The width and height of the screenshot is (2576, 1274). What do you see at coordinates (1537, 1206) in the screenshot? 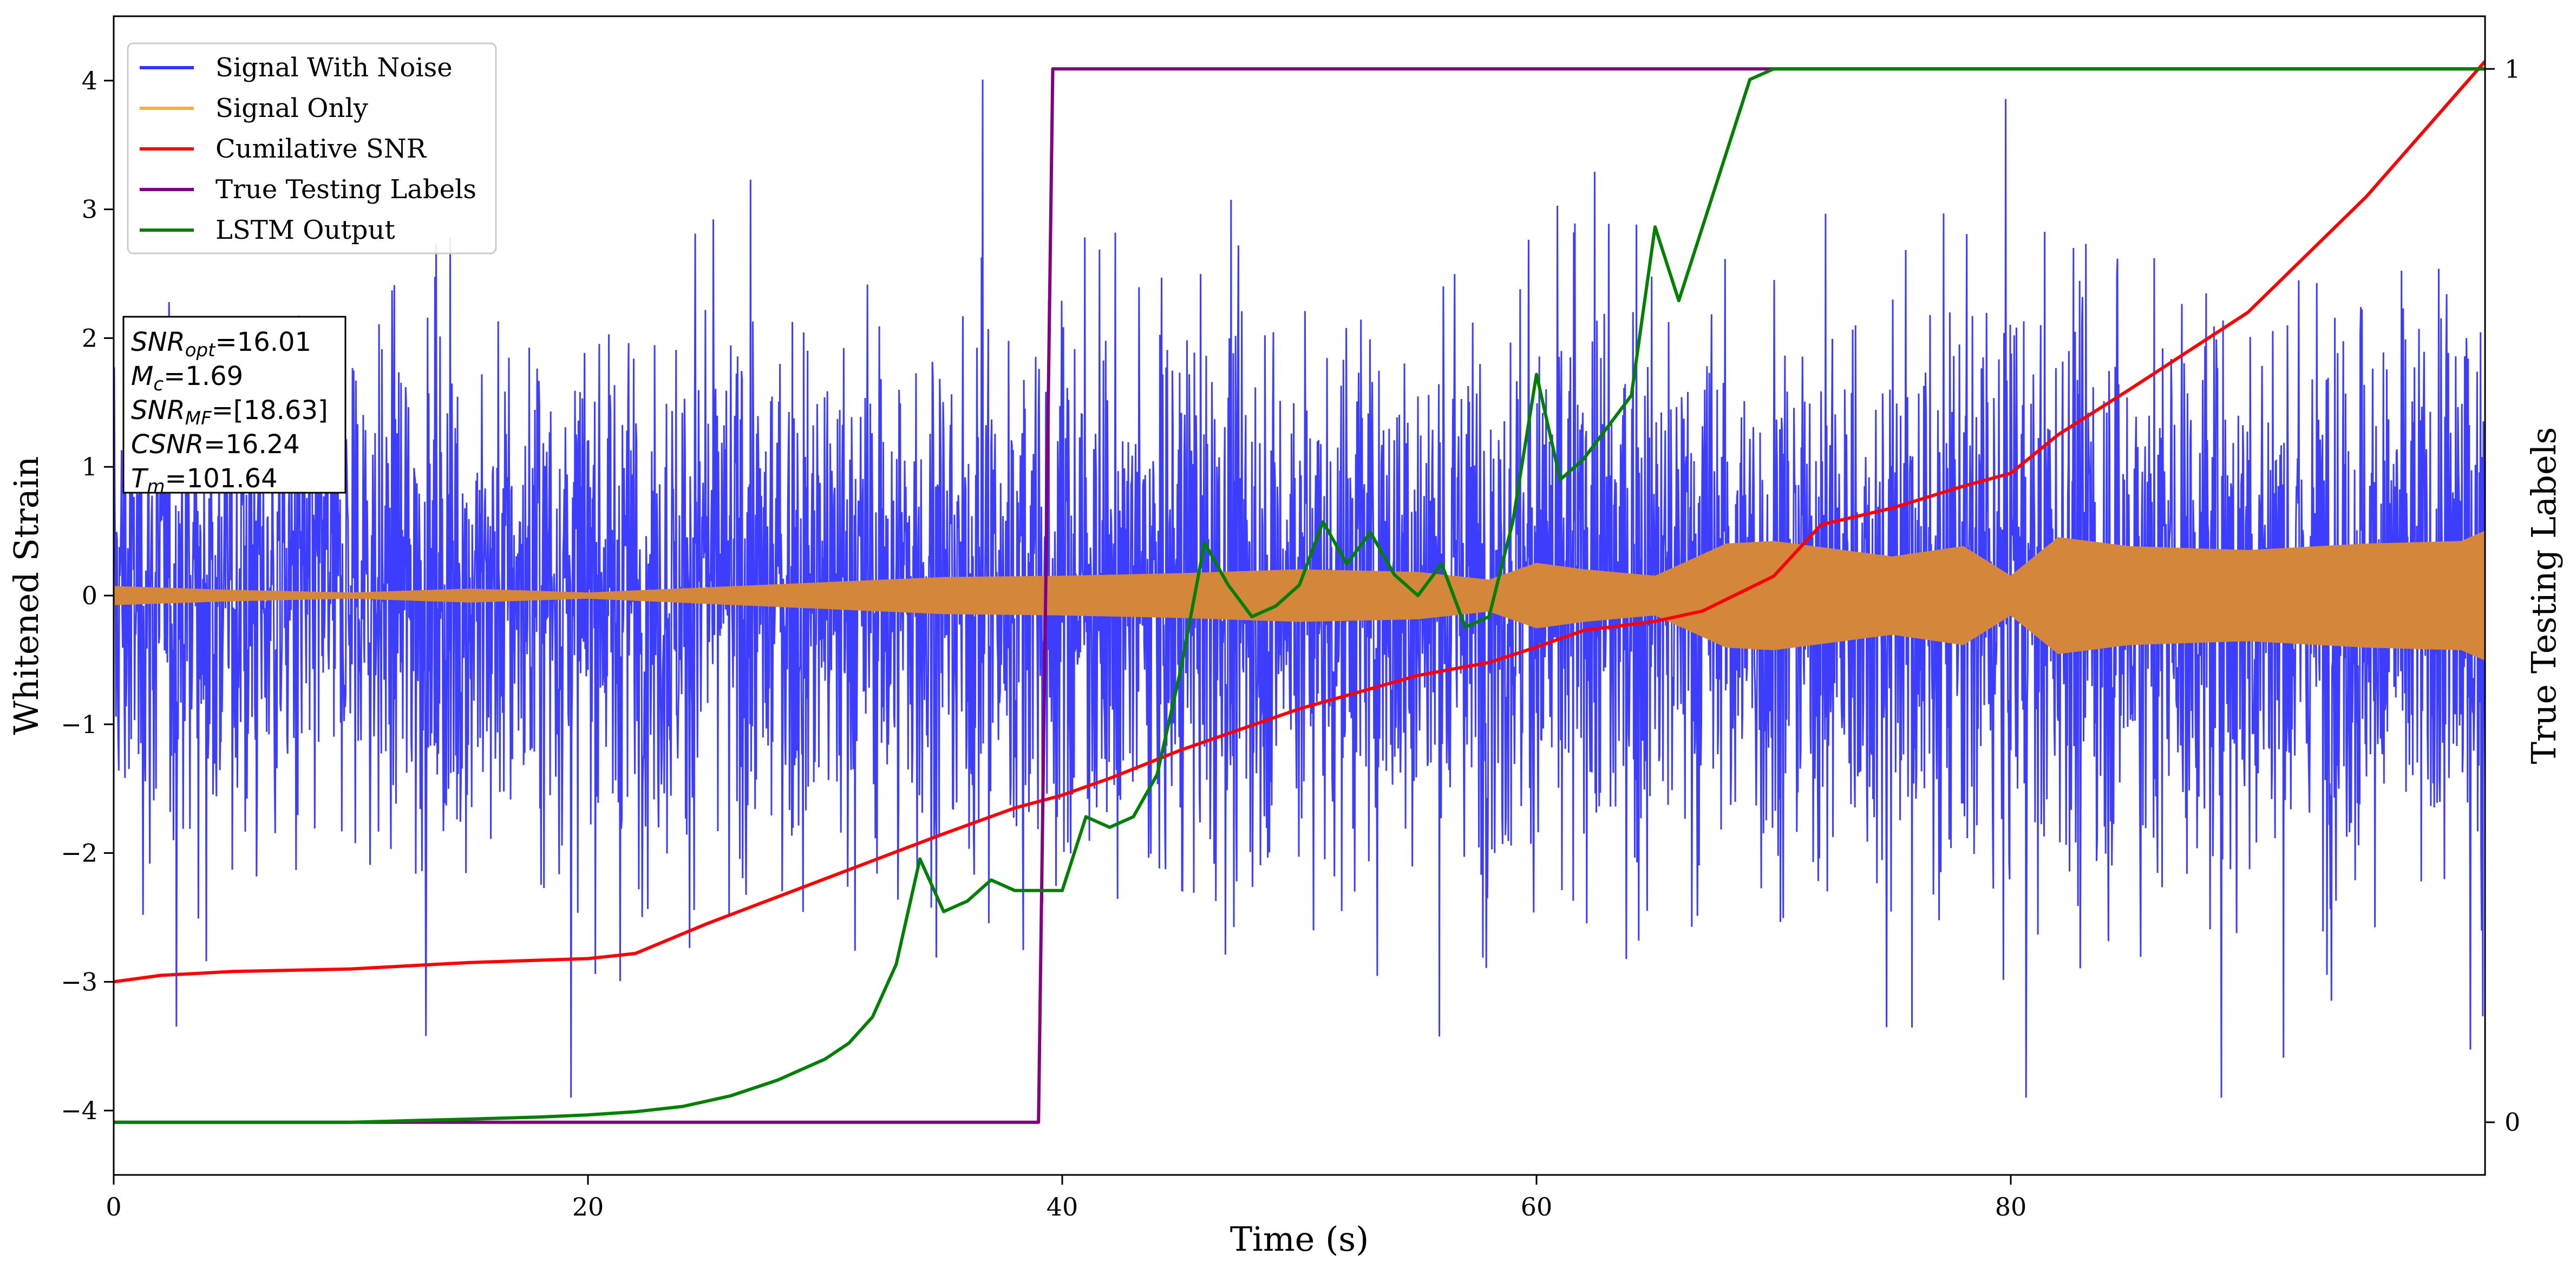
I see `x-tick-label: 60` at bounding box center [1537, 1206].